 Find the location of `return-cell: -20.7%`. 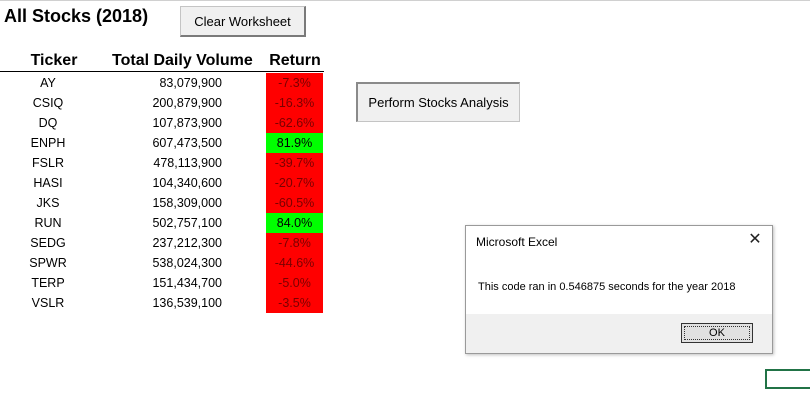

return-cell: -20.7% is located at coordinates (294, 183).